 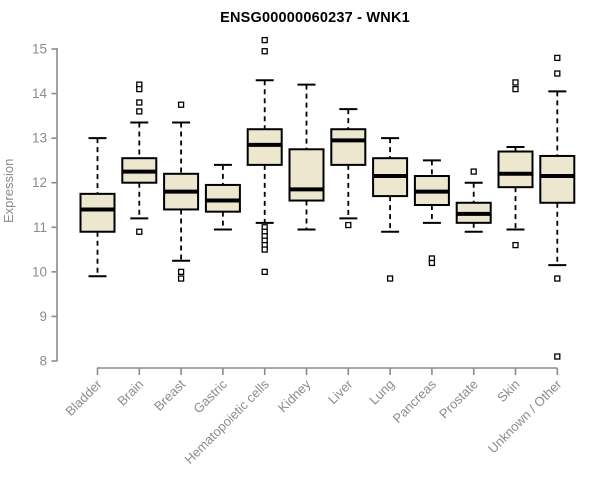 I want to click on y-tick-label: 15, so click(x=39, y=49).